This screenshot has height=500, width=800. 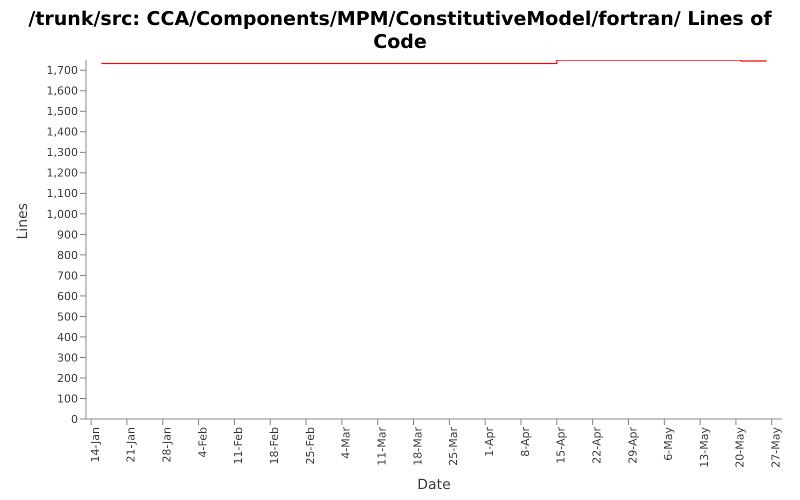 I want to click on x-tick-label: 22-Apr, so click(x=597, y=445).